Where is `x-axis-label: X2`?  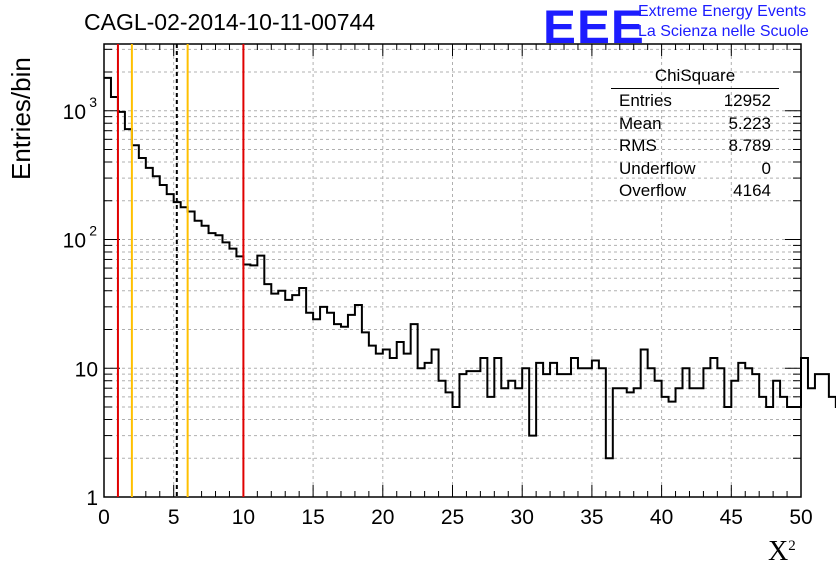
x-axis-label: X2 is located at coordinates (782, 551).